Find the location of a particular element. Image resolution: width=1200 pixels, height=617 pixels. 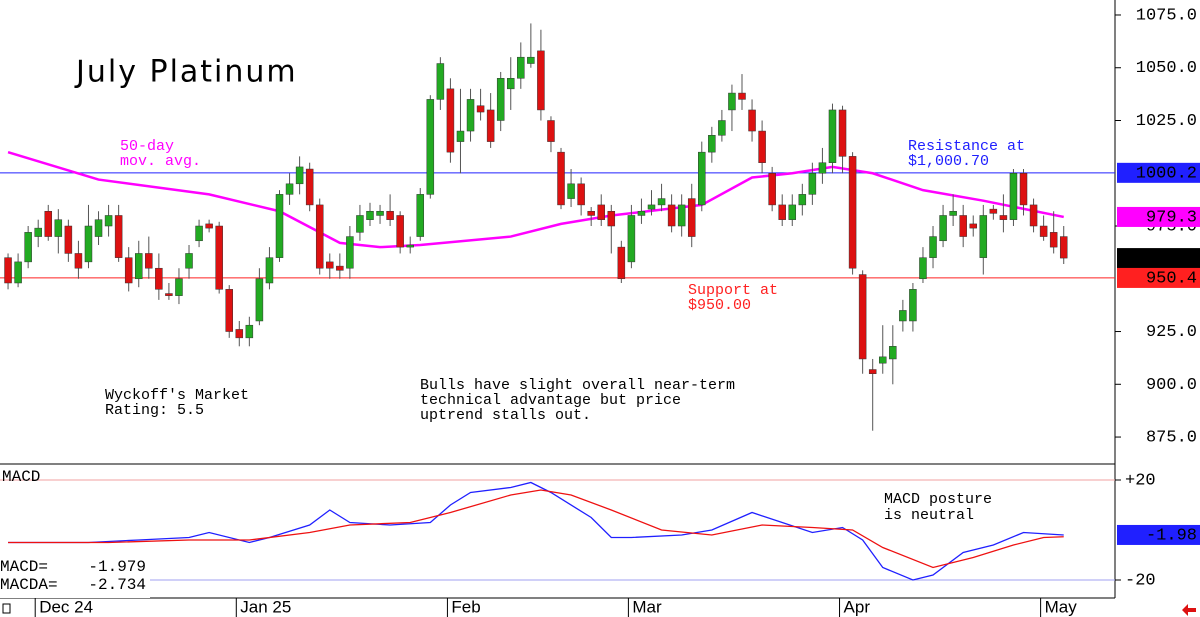

annotation: mov. avg. is located at coordinates (160, 161).